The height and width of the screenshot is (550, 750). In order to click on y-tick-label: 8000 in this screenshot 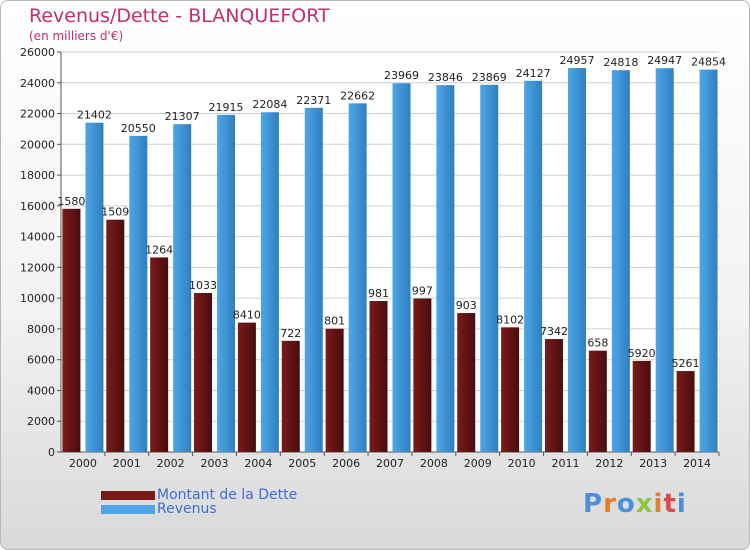, I will do `click(41, 329)`.